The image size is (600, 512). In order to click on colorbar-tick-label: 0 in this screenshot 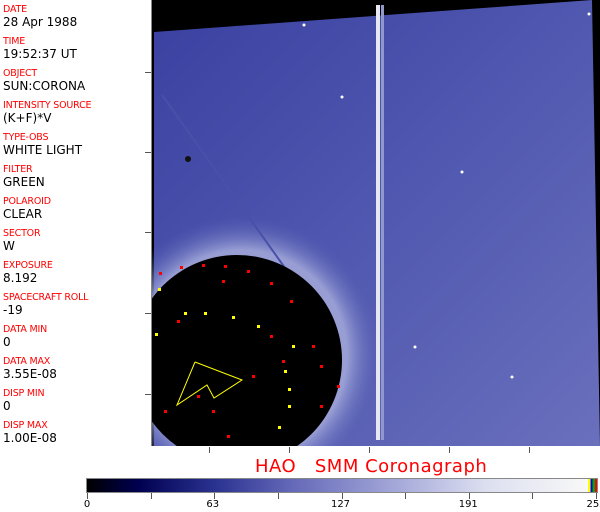, I will do `click(87, 504)`.